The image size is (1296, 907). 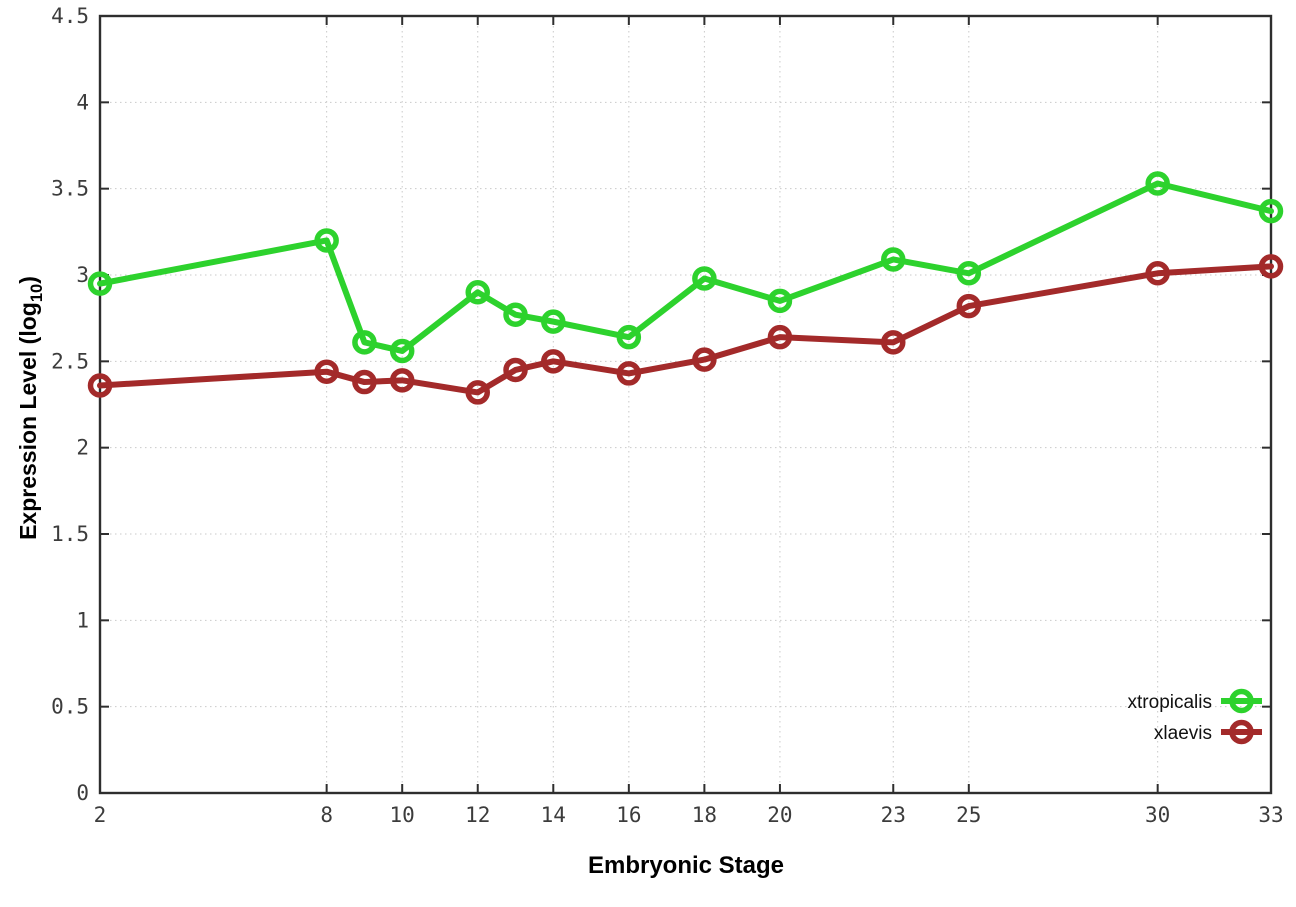 What do you see at coordinates (704, 815) in the screenshot?
I see `x-tick-label: 18` at bounding box center [704, 815].